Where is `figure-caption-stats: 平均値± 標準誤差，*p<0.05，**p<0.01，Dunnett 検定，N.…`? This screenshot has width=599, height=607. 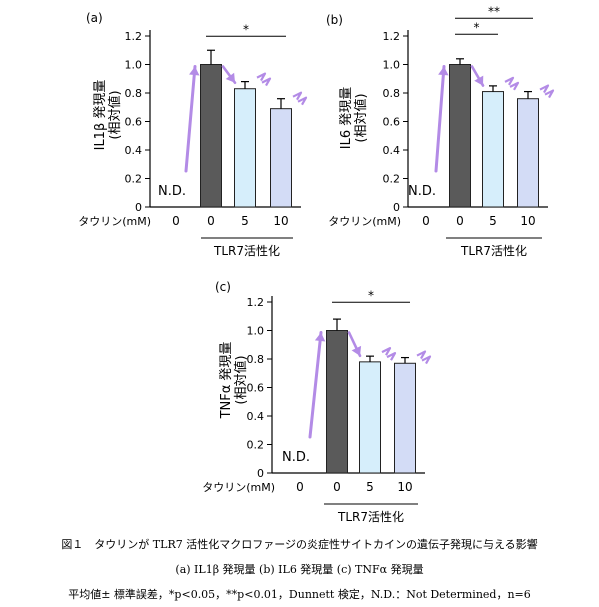
figure-caption-stats: 平均値± 標準誤差，*p<0.05，**p<0.01，Dunnett 検定，N.… is located at coordinates (299, 594).